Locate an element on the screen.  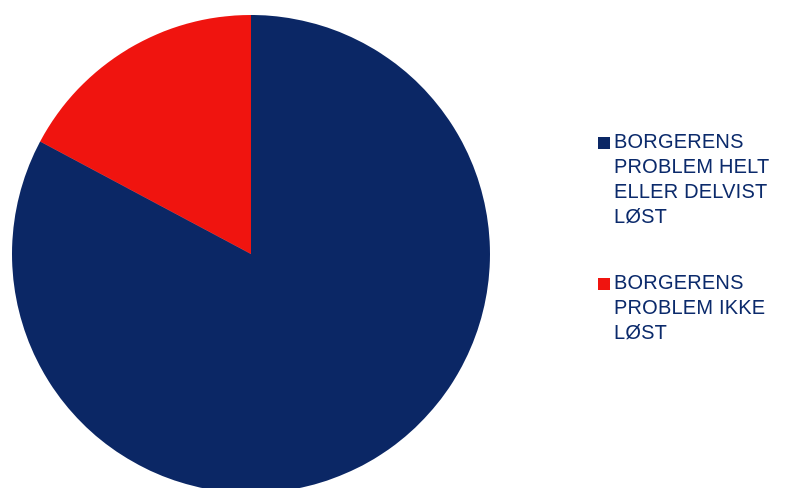
legend-label-problem-not-solved: BORGERENS PROBLEM IKKE LØST is located at coordinates (690, 308).